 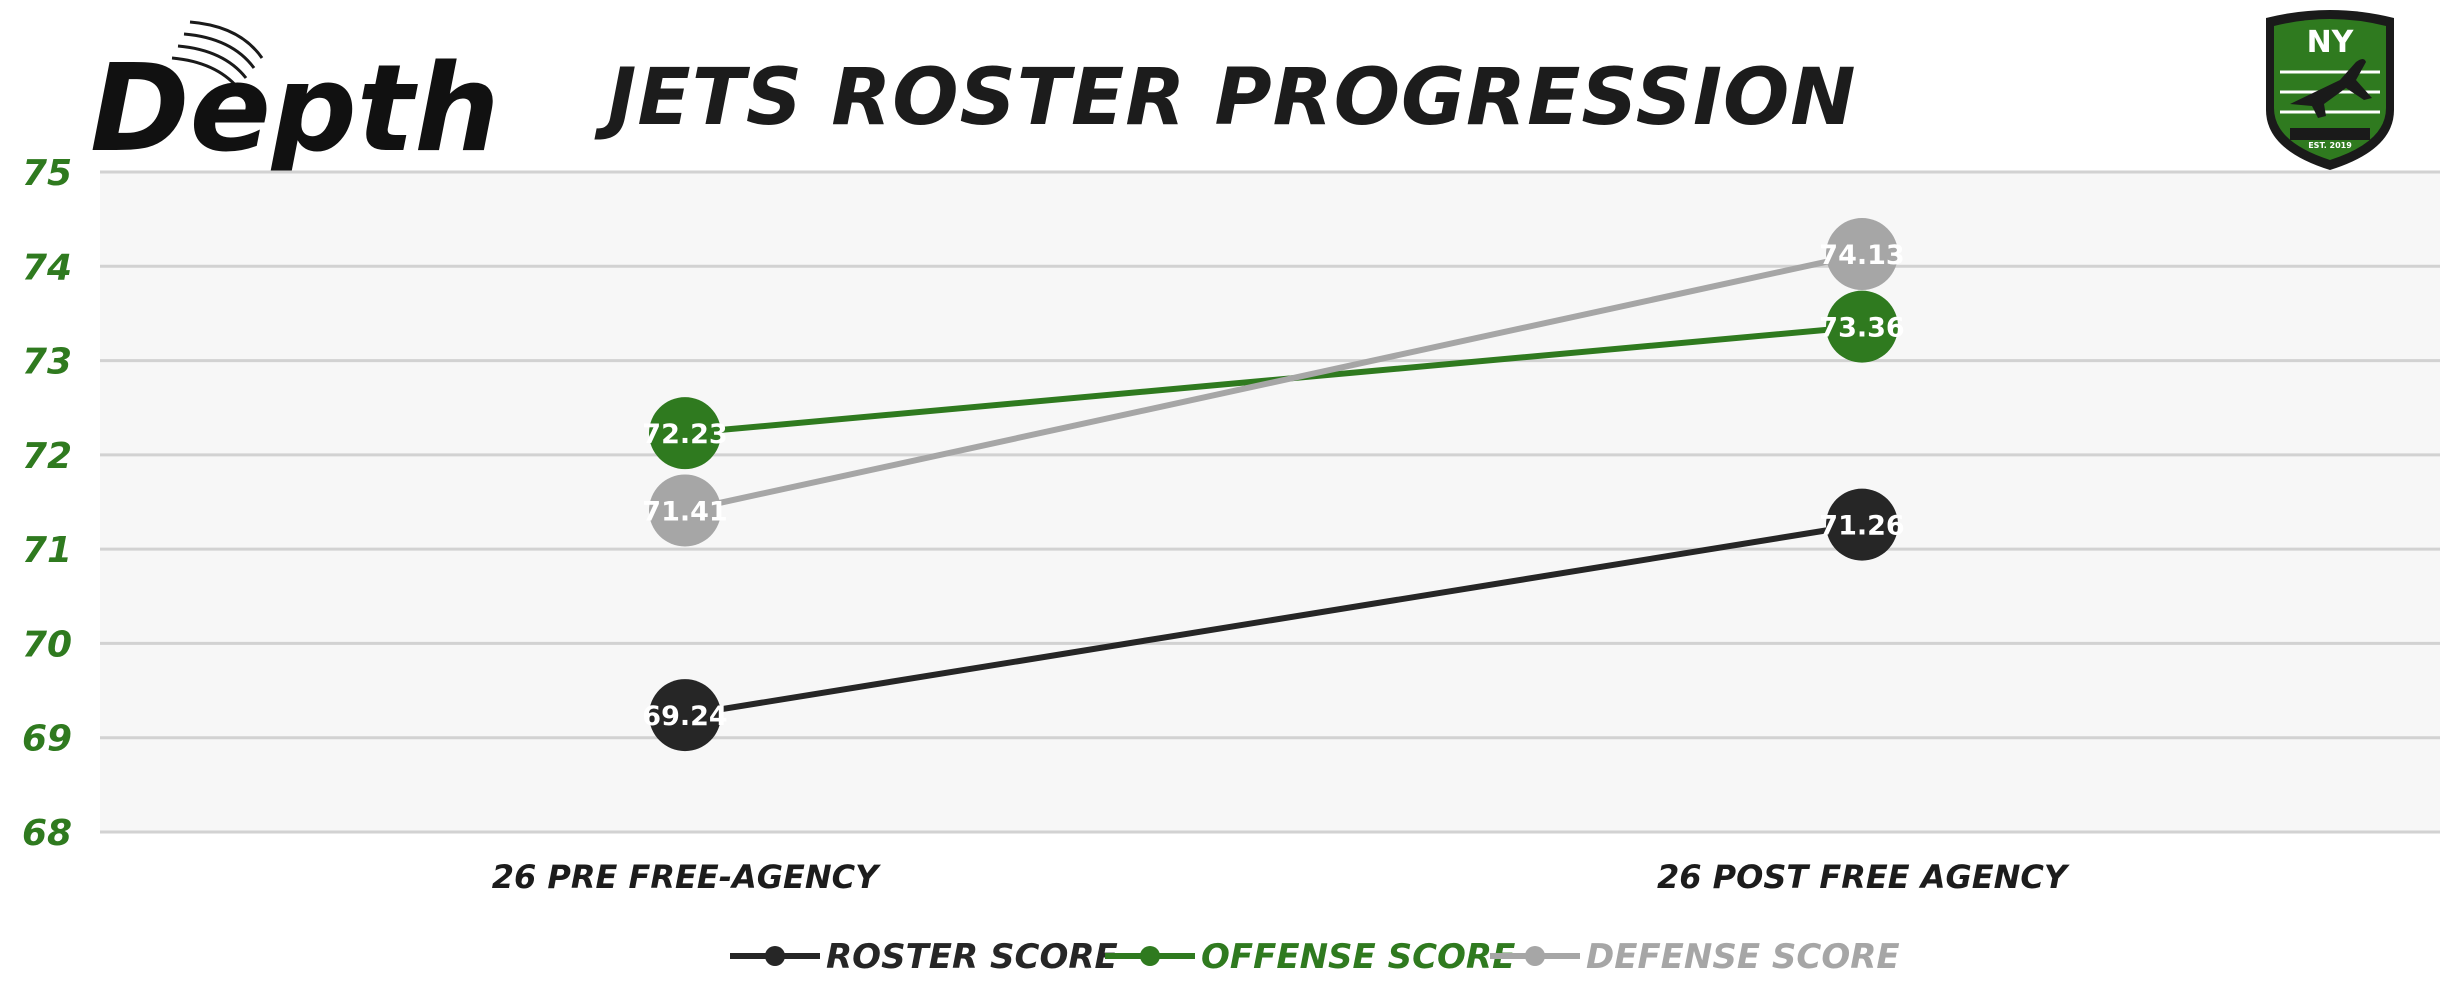 What do you see at coordinates (47, 267) in the screenshot?
I see `y-tick-label-74: 74` at bounding box center [47, 267].